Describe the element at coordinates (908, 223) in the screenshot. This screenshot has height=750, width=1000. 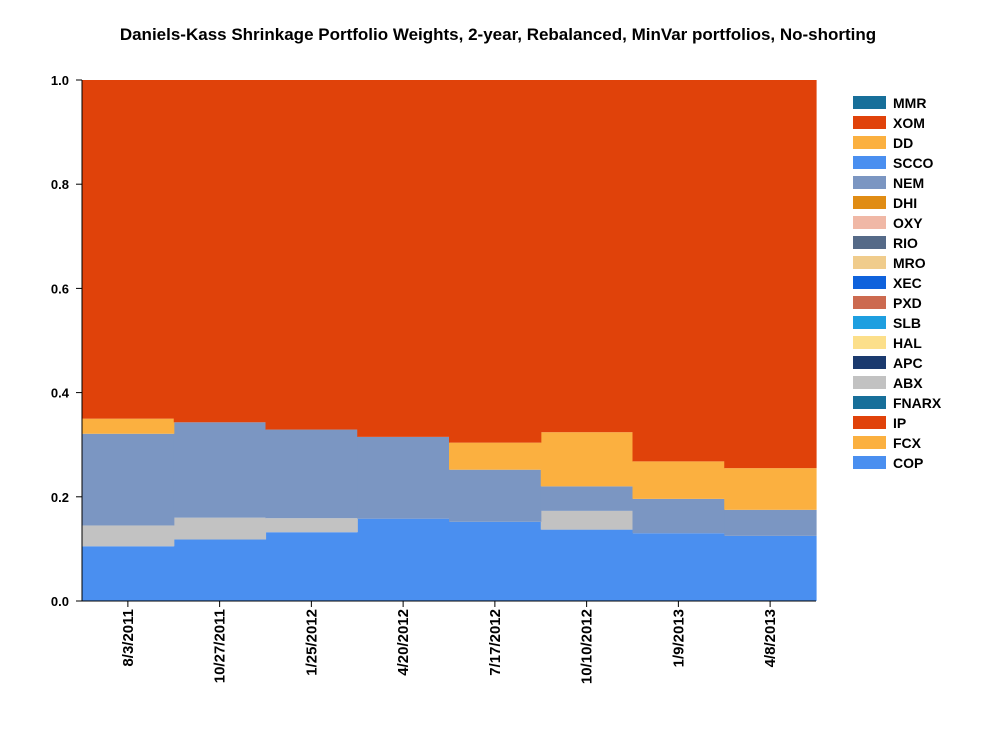
I see `legend-label-oxy: OXY` at that location.